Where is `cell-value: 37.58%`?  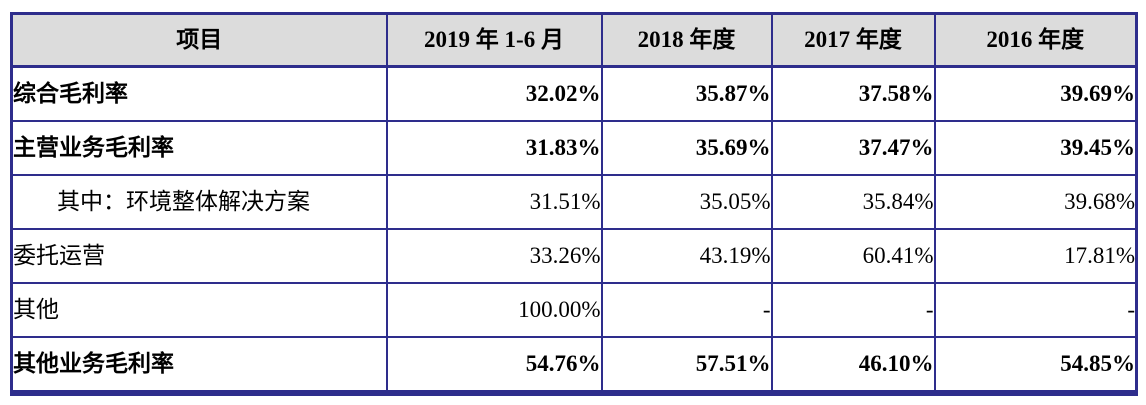
cell-value: 37.58% is located at coordinates (853, 93).